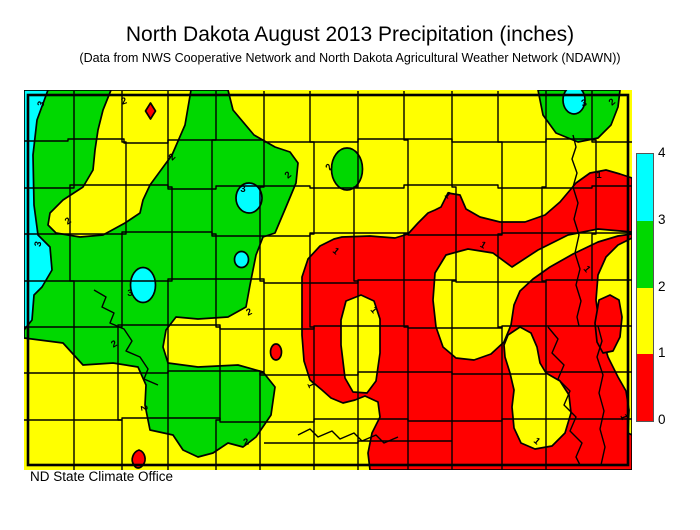 This screenshot has height=530, width=700. Describe the element at coordinates (601, 395) in the screenshot. I see `river-boundary-east` at that location.